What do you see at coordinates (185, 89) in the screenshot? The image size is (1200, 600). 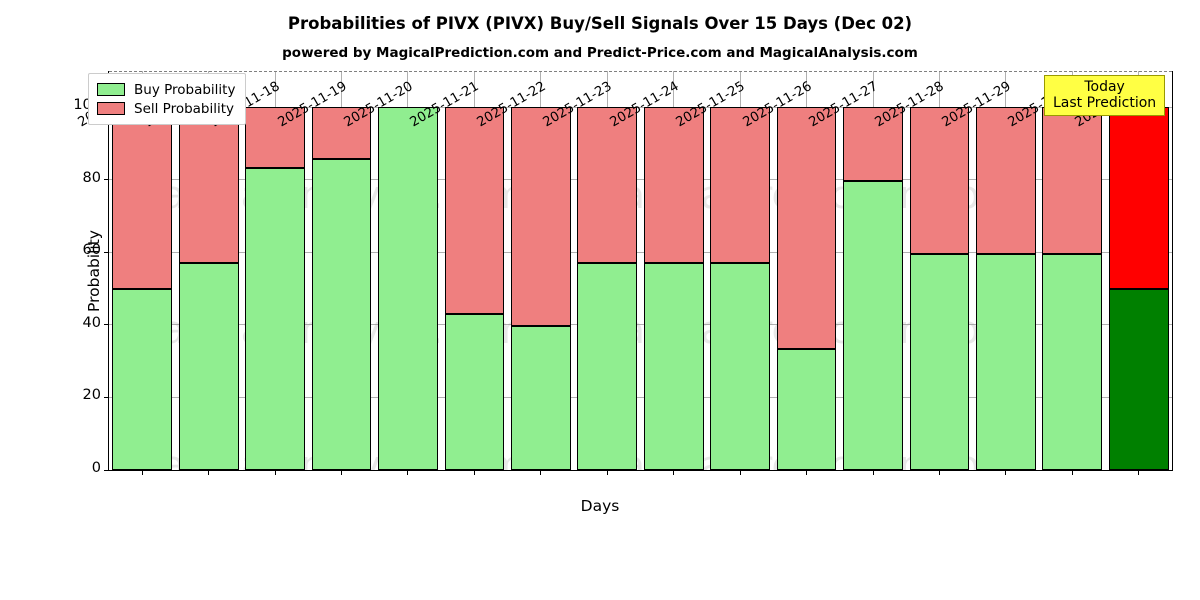 I see `legend-label-buy: Buy Probability` at bounding box center [185, 89].